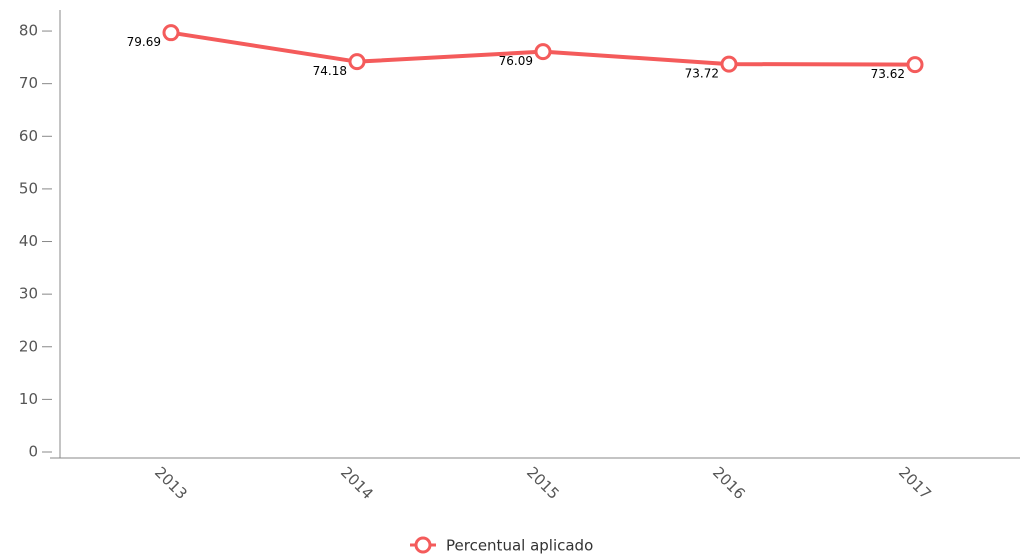  What do you see at coordinates (28, 188) in the screenshot?
I see `y-tick-label: 50` at bounding box center [28, 188].